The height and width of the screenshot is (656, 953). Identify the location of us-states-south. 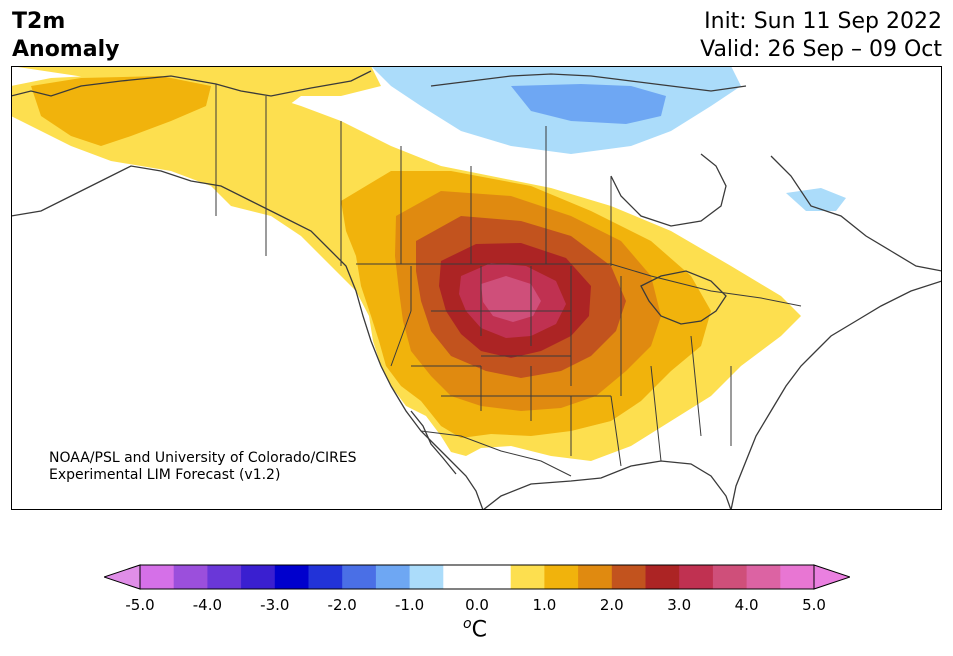
(586, 401).